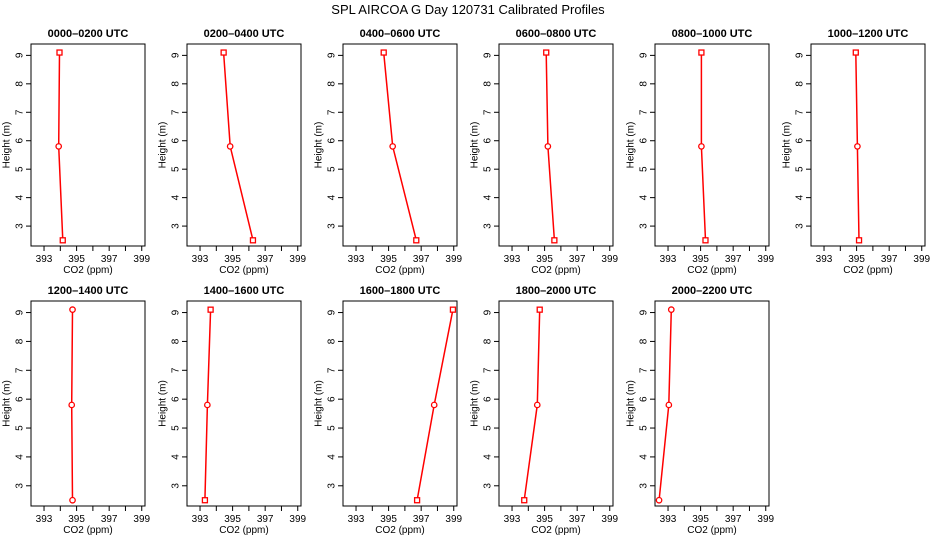 The height and width of the screenshot is (540, 936). Describe the element at coordinates (244, 291) in the screenshot. I see `panel-title: 1400–1600 UTC` at that location.